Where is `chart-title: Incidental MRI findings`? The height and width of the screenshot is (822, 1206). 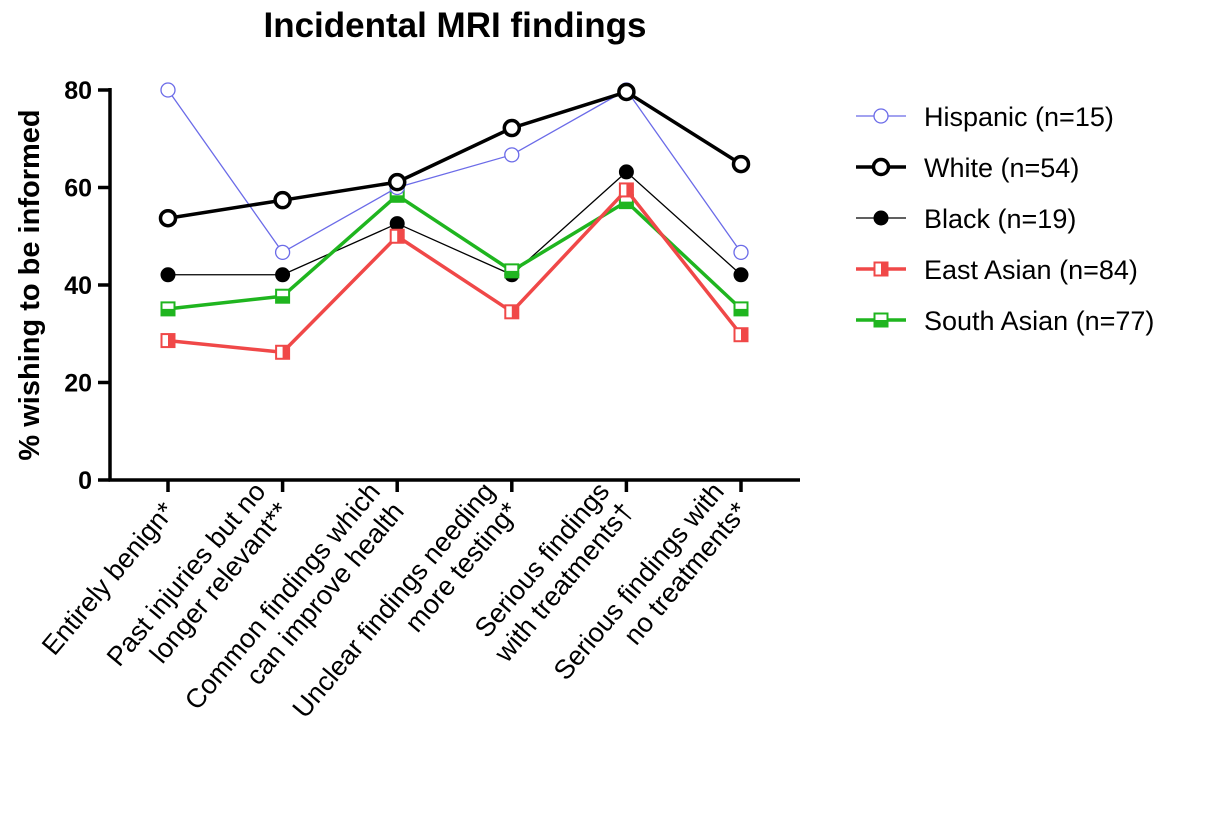 chart-title: Incidental MRI findings is located at coordinates (454, 25).